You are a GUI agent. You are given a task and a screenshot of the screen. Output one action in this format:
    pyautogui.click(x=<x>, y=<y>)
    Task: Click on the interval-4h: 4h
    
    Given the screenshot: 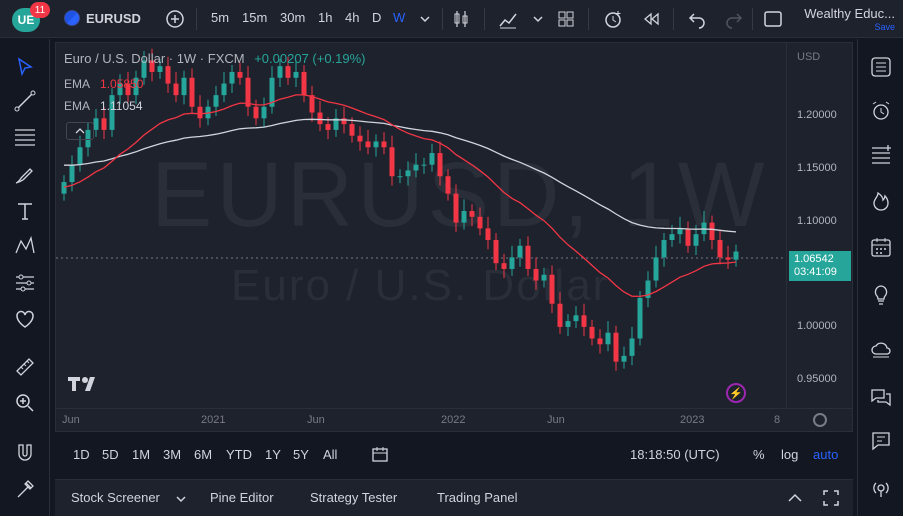 What is the action you would take?
    pyautogui.click(x=352, y=17)
    